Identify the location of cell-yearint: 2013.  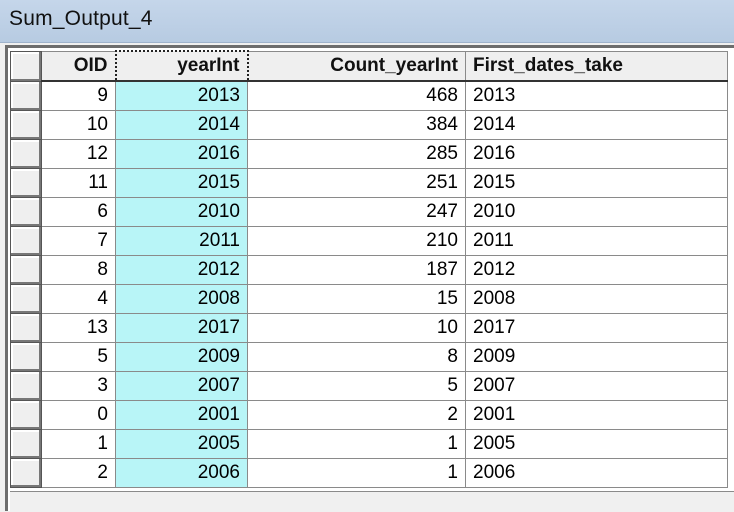
(181, 95).